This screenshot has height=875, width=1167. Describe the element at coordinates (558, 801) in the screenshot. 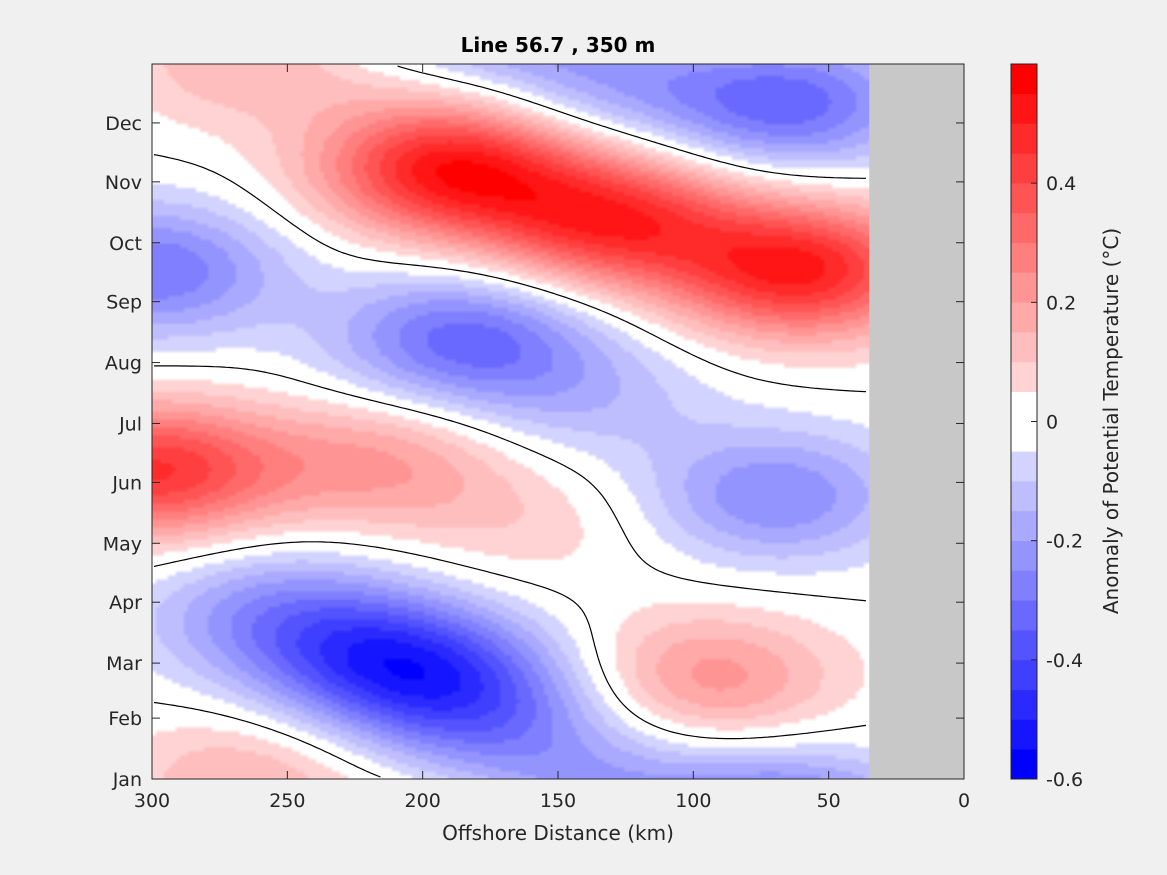

I see `x-tick-label: 150` at that location.